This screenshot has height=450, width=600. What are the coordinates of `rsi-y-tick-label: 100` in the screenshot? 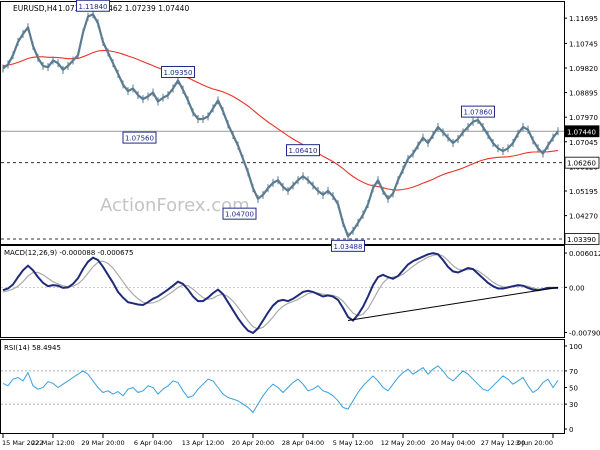 It's located at (575, 347).